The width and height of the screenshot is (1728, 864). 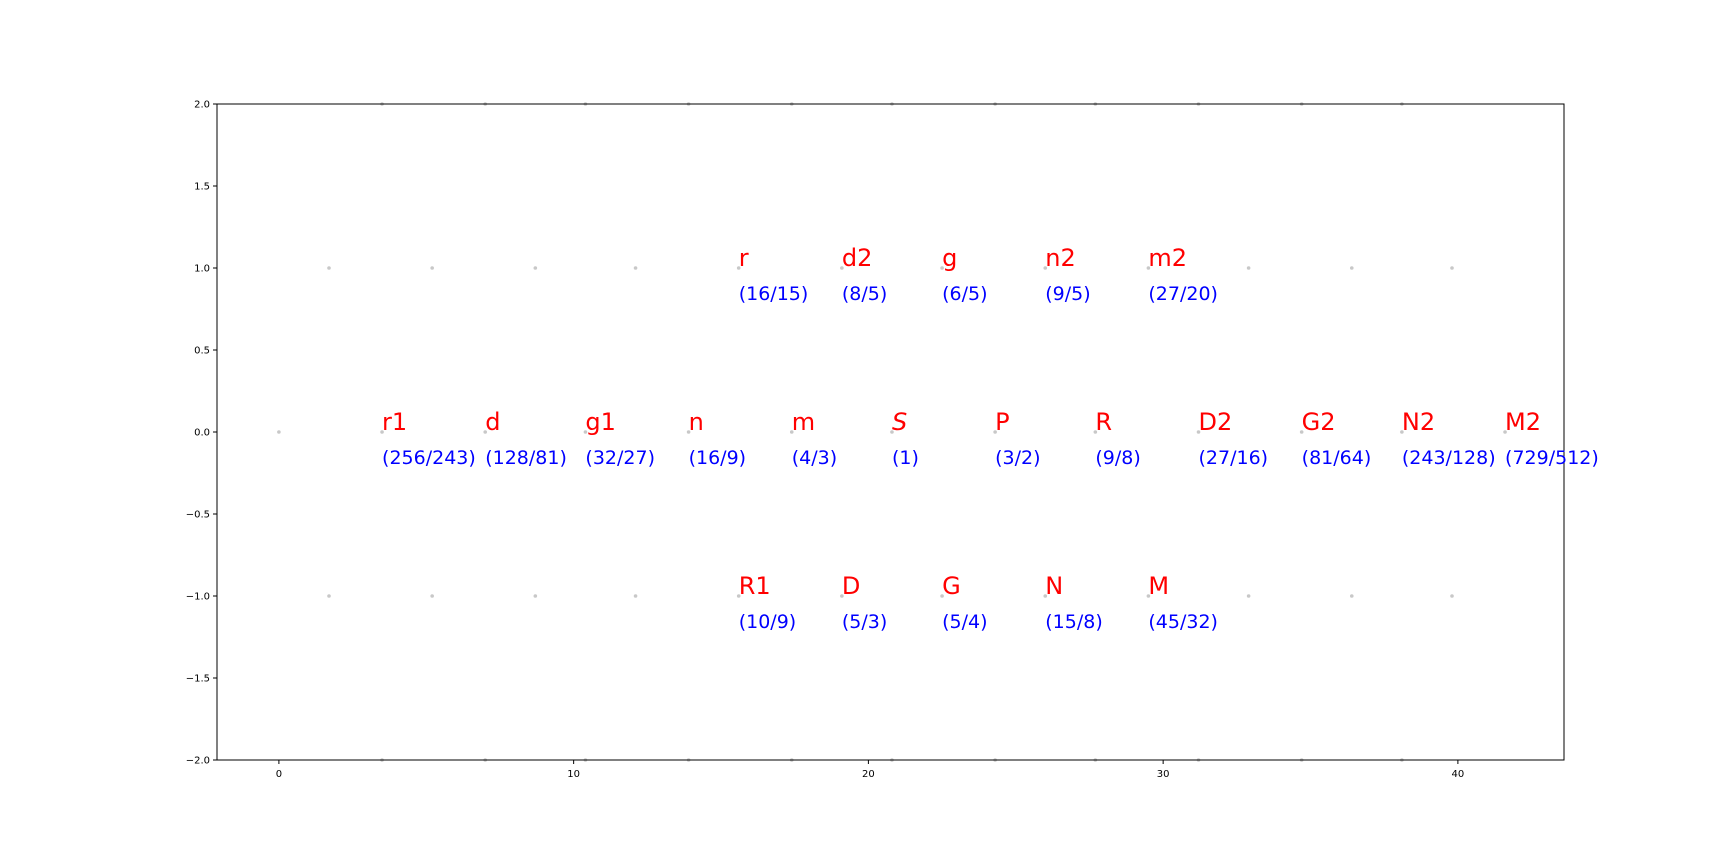 I want to click on note-label: n2, so click(x=1060, y=258).